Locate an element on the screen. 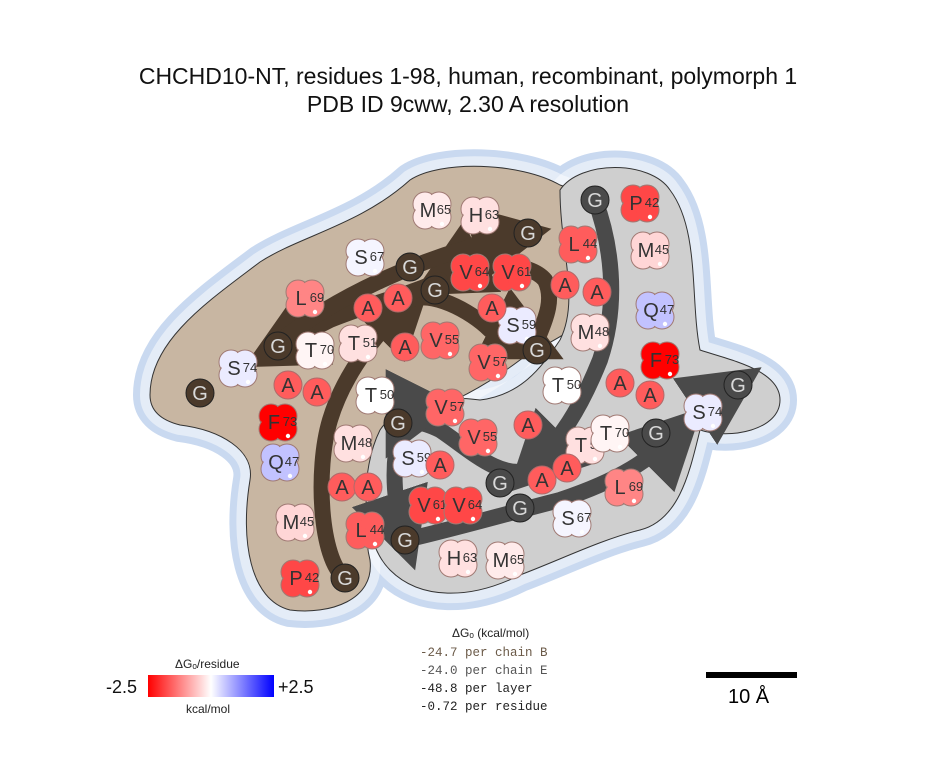 The height and width of the screenshot is (780, 936). chain-e-residue-T50-letter: T is located at coordinates (558, 386).